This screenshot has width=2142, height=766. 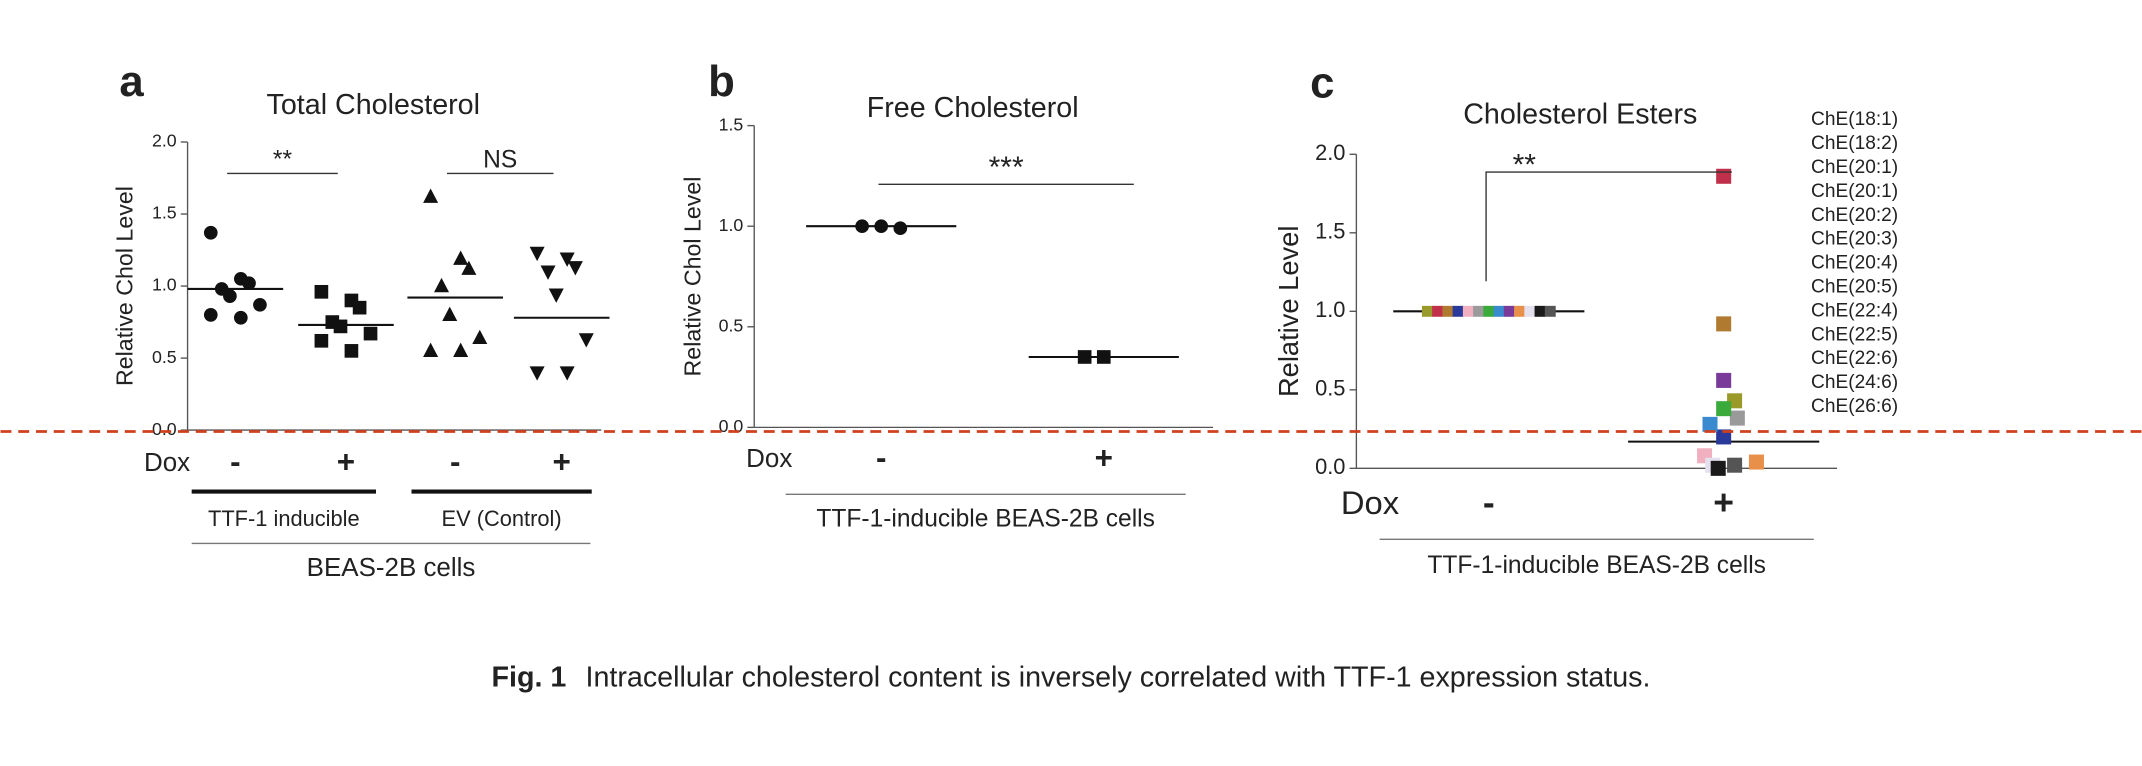 What do you see at coordinates (973, 108) in the screenshot?
I see `panel-title: Free Cholesterol` at bounding box center [973, 108].